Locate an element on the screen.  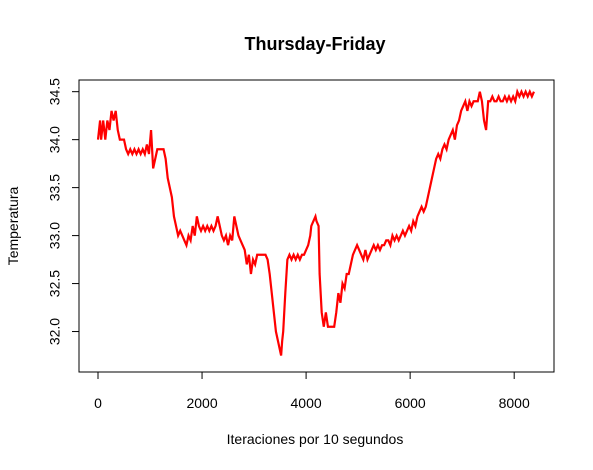
x-tick-label: 0 is located at coordinates (98, 403).